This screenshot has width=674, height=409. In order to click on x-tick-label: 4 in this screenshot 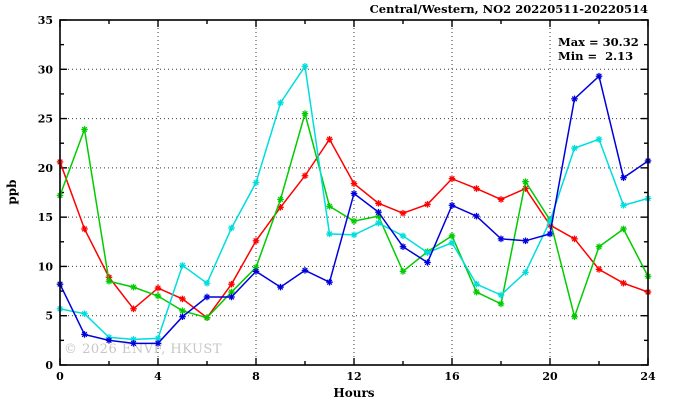, I will do `click(158, 376)`.